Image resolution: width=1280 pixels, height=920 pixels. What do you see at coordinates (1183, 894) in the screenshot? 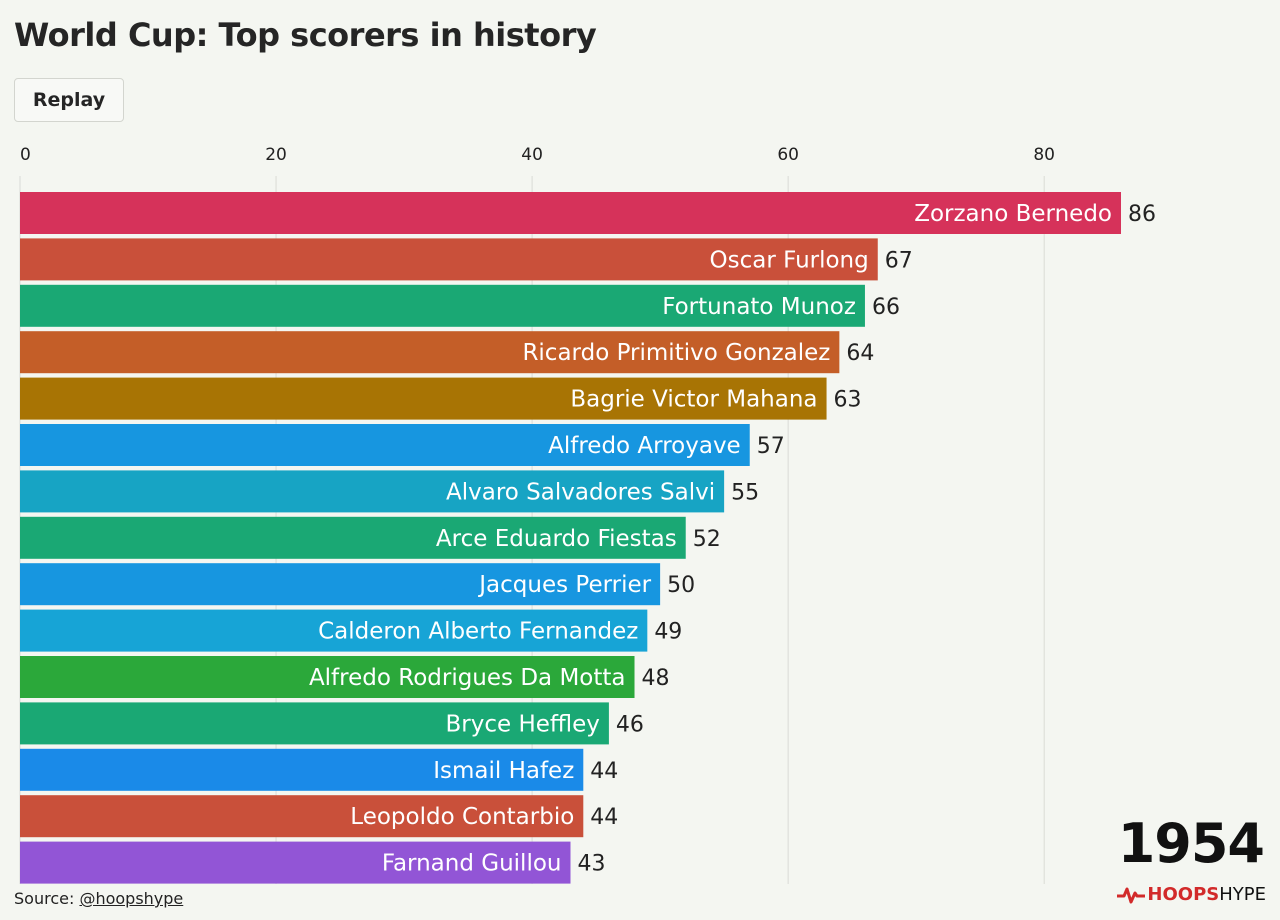
I see `logo-text-bold: HOOPS` at bounding box center [1183, 894].